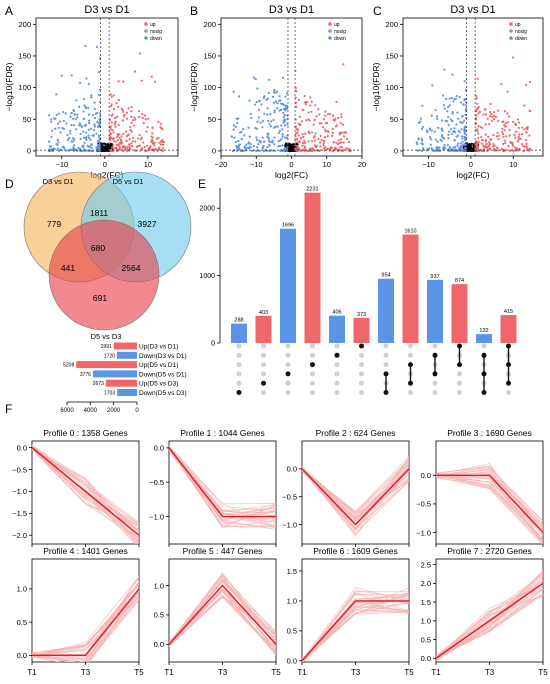 Image resolution: width=550 pixels, height=684 pixels. Describe the element at coordinates (361, 346) in the screenshot. I see `matrix-dot-filled` at that location.